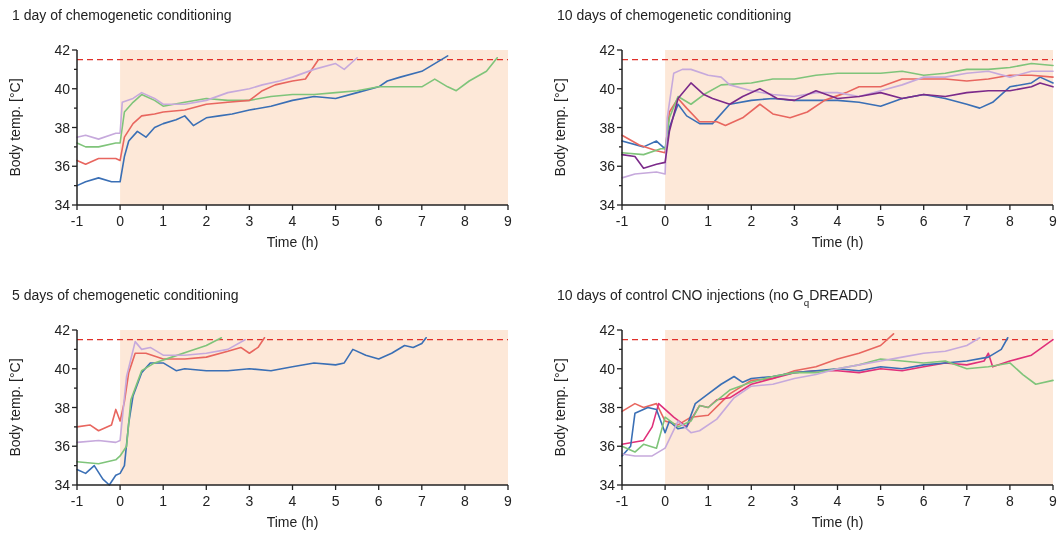 The width and height of the screenshot is (1059, 545). Describe the element at coordinates (122, 15) in the screenshot. I see `chart-title: 1 day of chemogenetic conditioning` at that location.